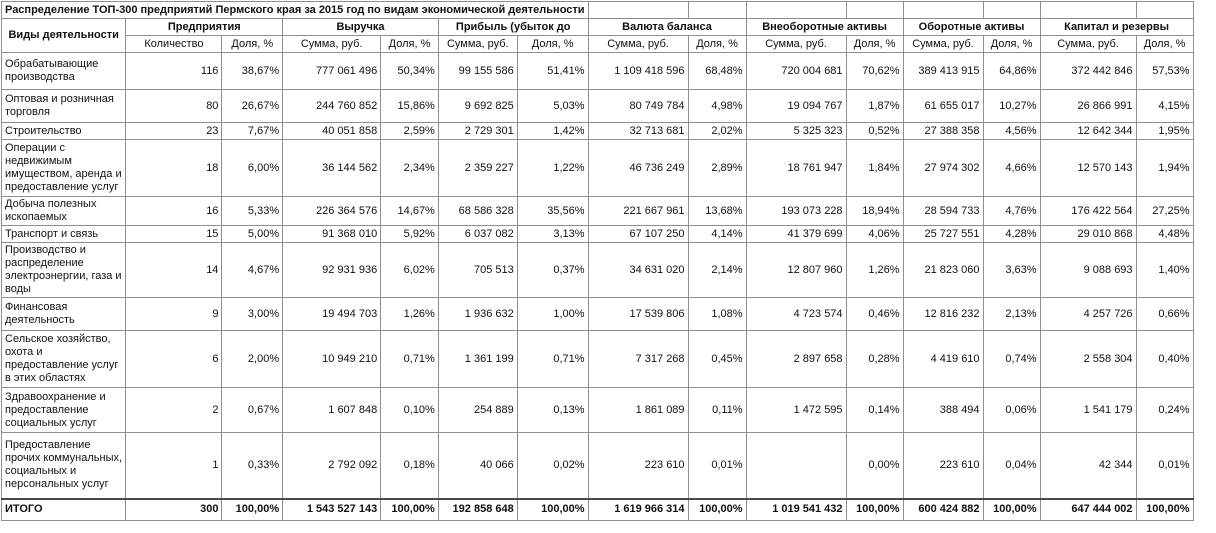 The height and width of the screenshot is (533, 1216). I want to click on share-cell: 4,06%, so click(874, 234).